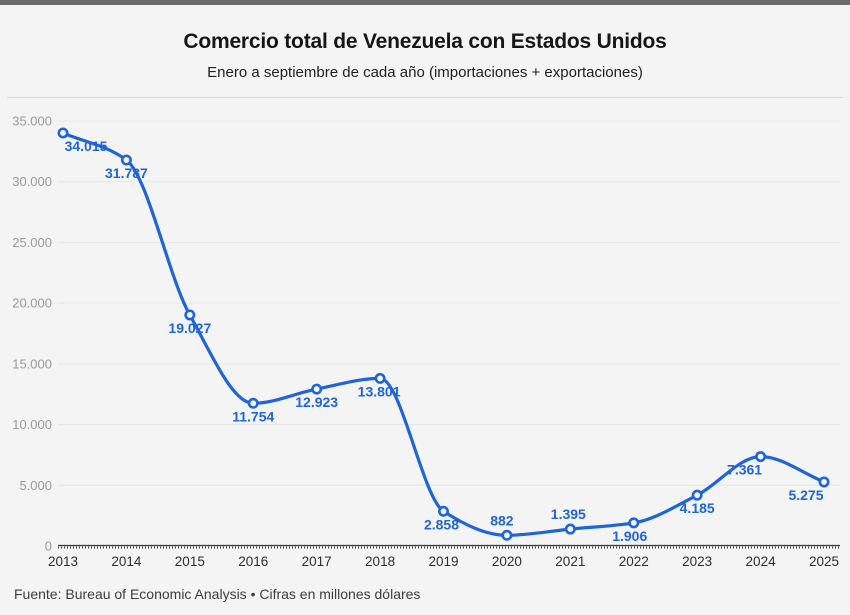 This screenshot has width=850, height=615. What do you see at coordinates (697, 495) in the screenshot?
I see `data-point-2023` at bounding box center [697, 495].